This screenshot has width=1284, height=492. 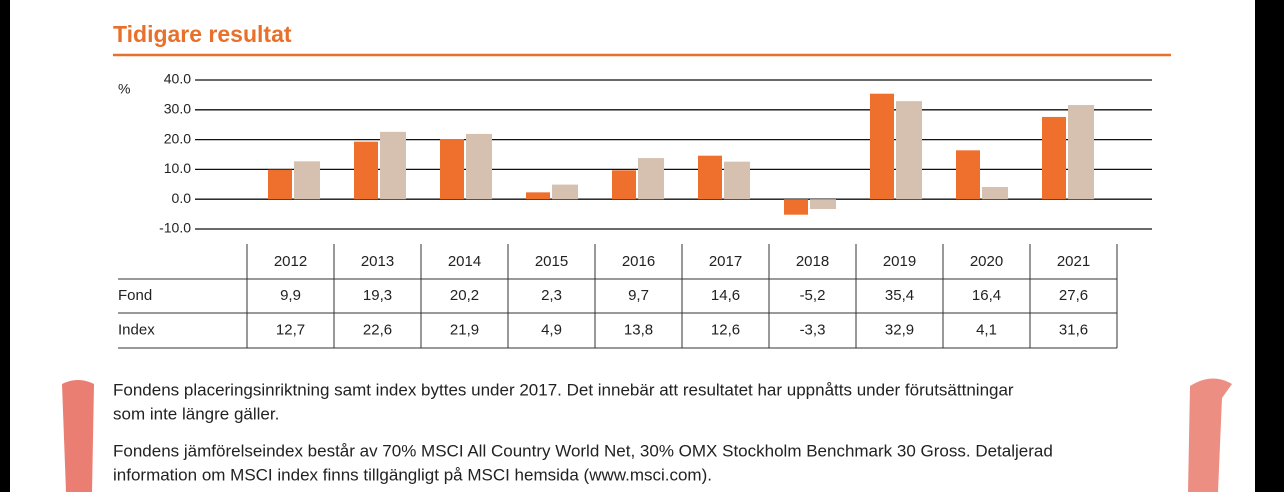 What do you see at coordinates (1073, 295) in the screenshot?
I see `table-cell: 27,6` at bounding box center [1073, 295].